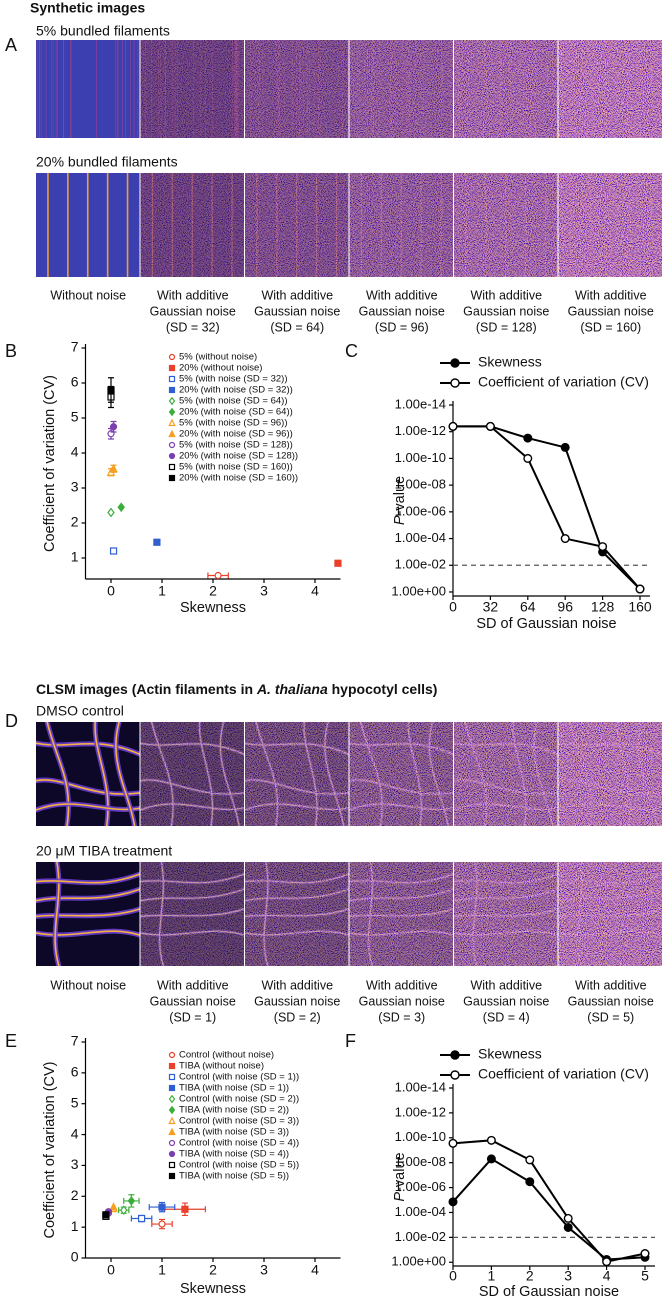 This screenshot has width=667, height=1300. What do you see at coordinates (221, 1066) in the screenshot?
I see `legend-label: TIBA (without noise)` at bounding box center [221, 1066].